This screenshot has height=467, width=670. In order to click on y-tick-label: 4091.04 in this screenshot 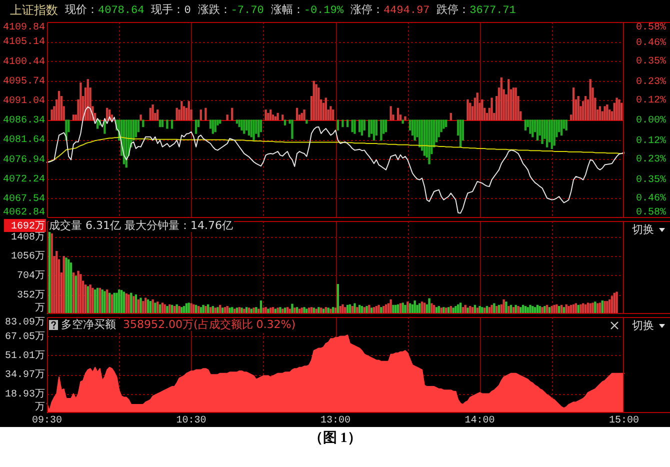, I will do `click(23, 102)`.